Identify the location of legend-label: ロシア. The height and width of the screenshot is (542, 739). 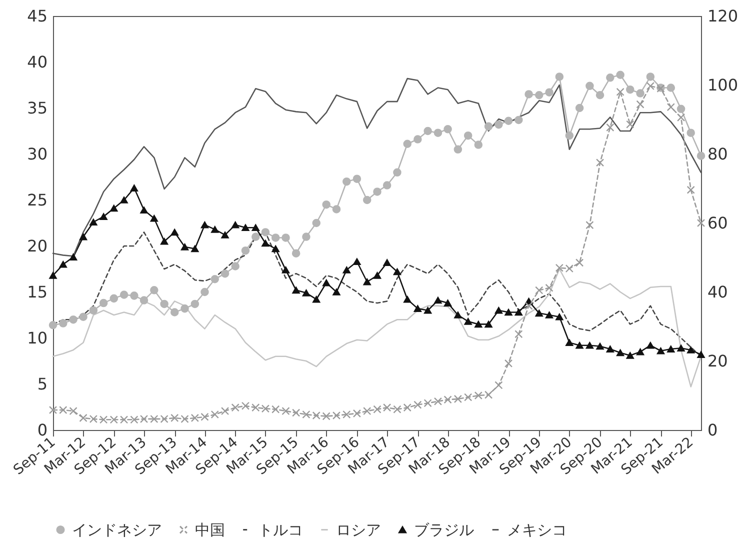
(358, 529).